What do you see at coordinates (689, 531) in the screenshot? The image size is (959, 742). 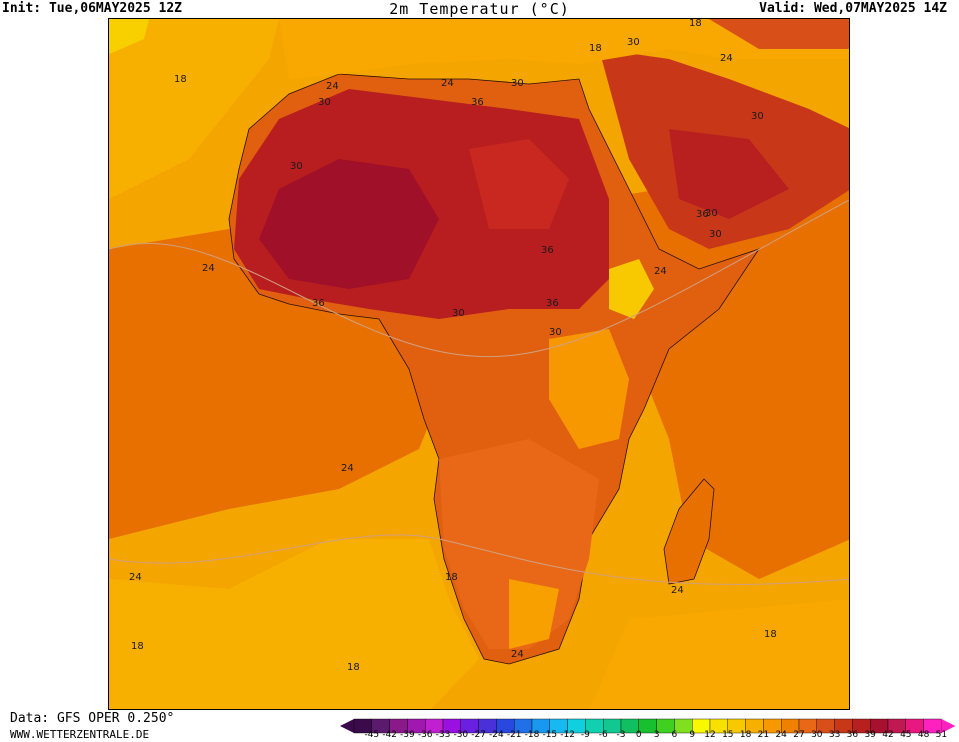 I see `madagascar` at bounding box center [689, 531].